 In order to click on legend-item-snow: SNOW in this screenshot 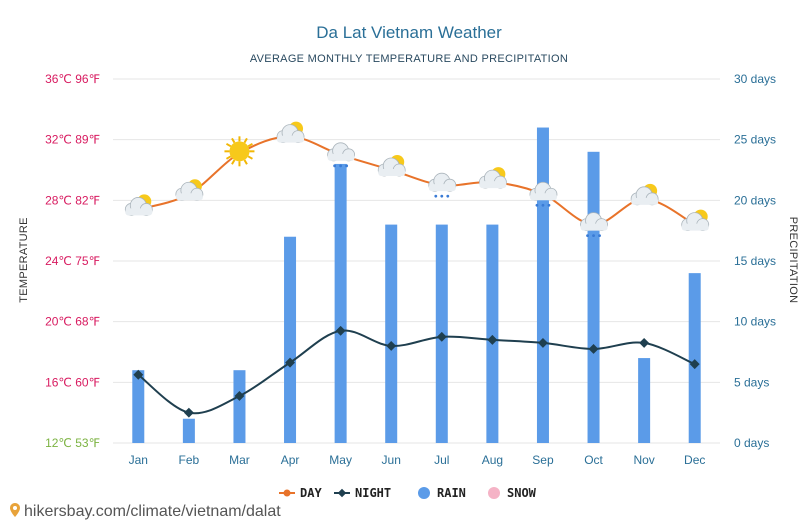, I will do `click(512, 493)`.